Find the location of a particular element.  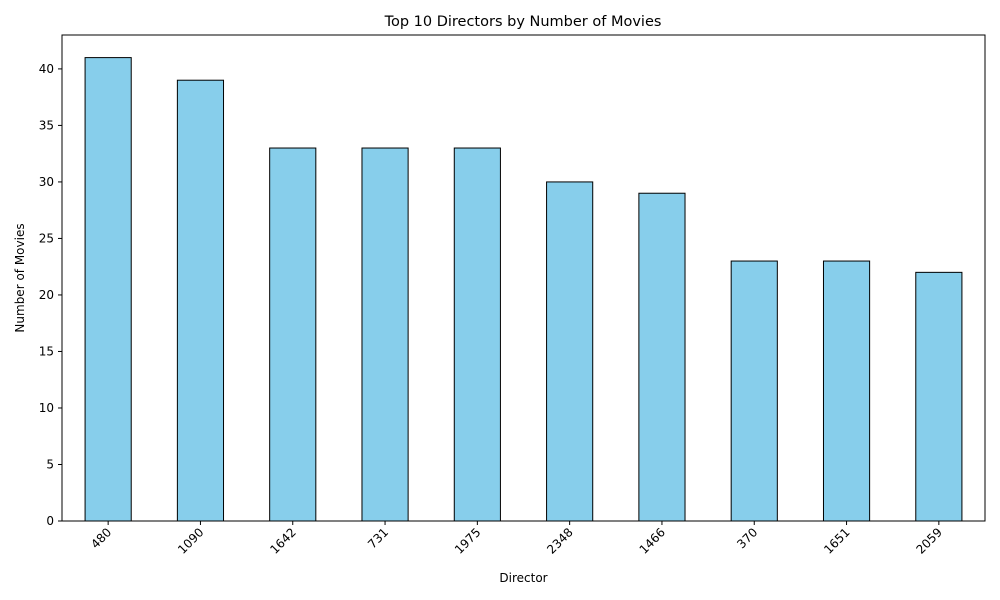

y-tick-label-40: 40 is located at coordinates (46, 69).